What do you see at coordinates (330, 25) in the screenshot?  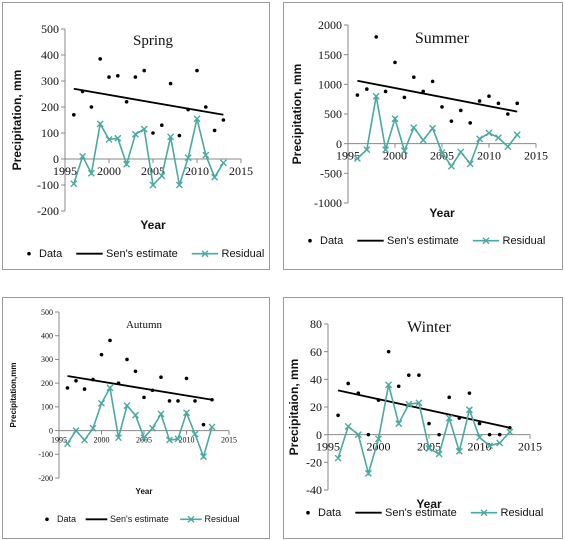 I see `y-tick-label: 2000` at bounding box center [330, 25].